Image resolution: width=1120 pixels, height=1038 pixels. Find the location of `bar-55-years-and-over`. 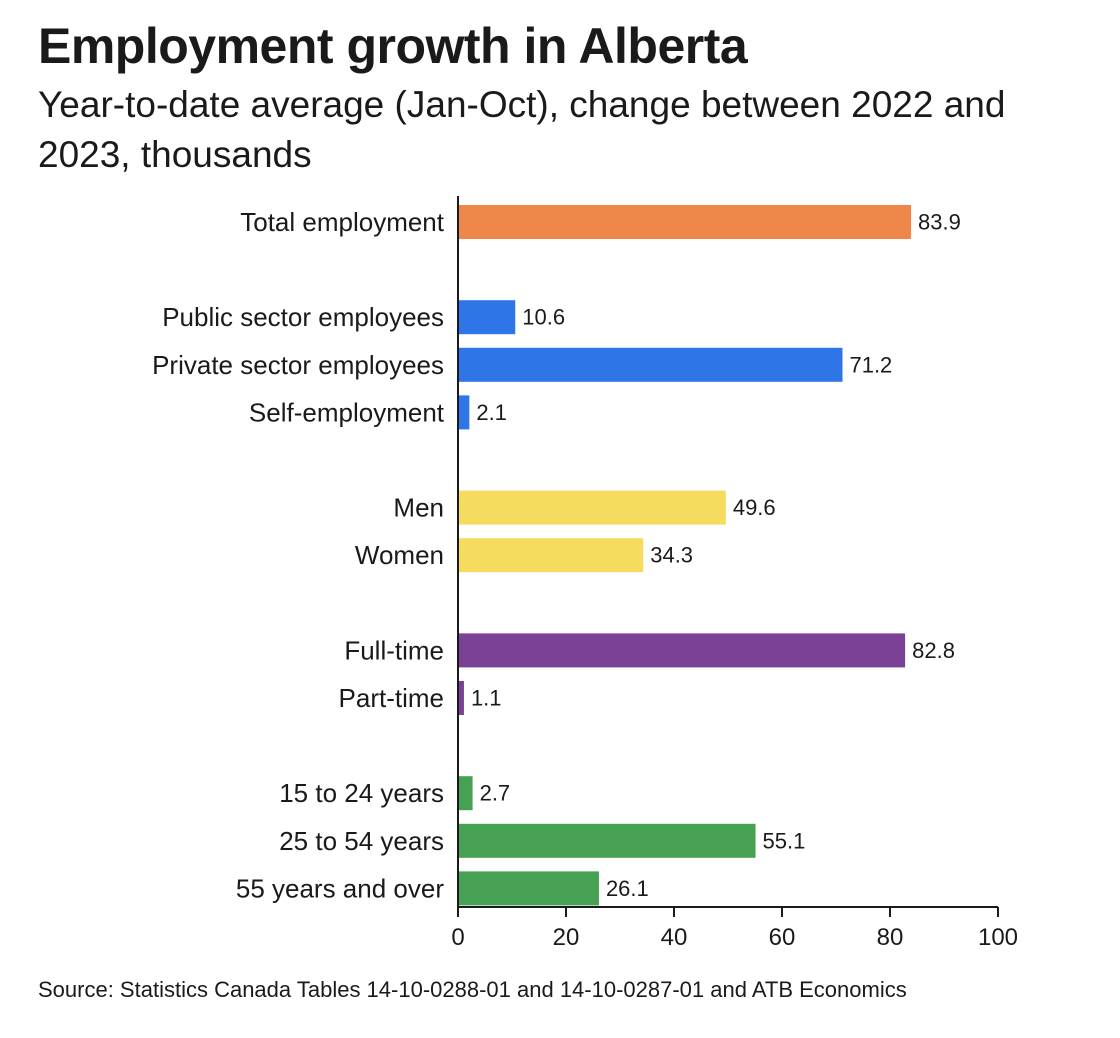

bar-55-years-and-over is located at coordinates (528, 888).